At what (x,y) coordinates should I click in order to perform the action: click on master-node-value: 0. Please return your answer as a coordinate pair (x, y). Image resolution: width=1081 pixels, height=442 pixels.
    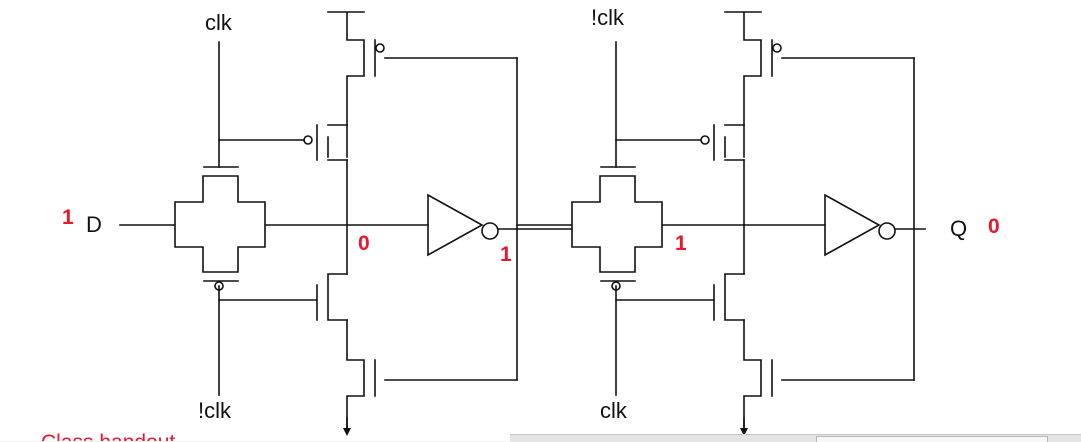
    Looking at the image, I should click on (364, 243).